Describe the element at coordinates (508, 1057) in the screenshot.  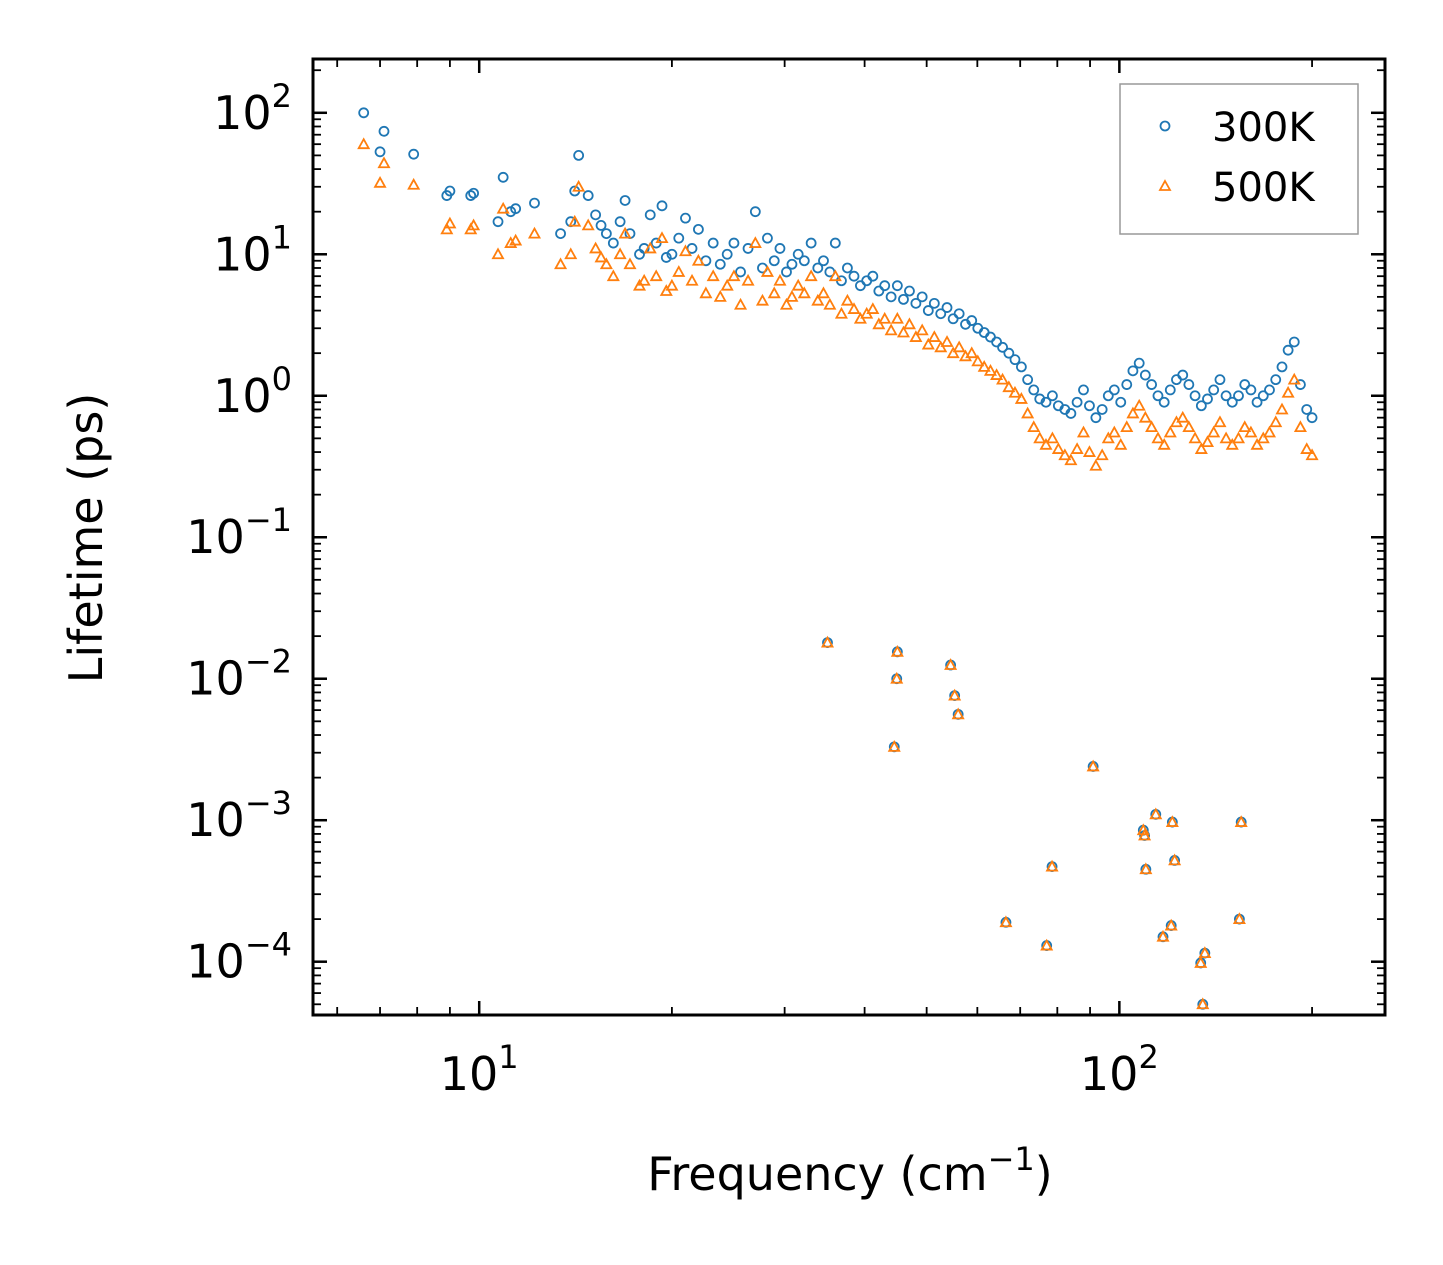
I see `x-tick-exp: 1` at that location.